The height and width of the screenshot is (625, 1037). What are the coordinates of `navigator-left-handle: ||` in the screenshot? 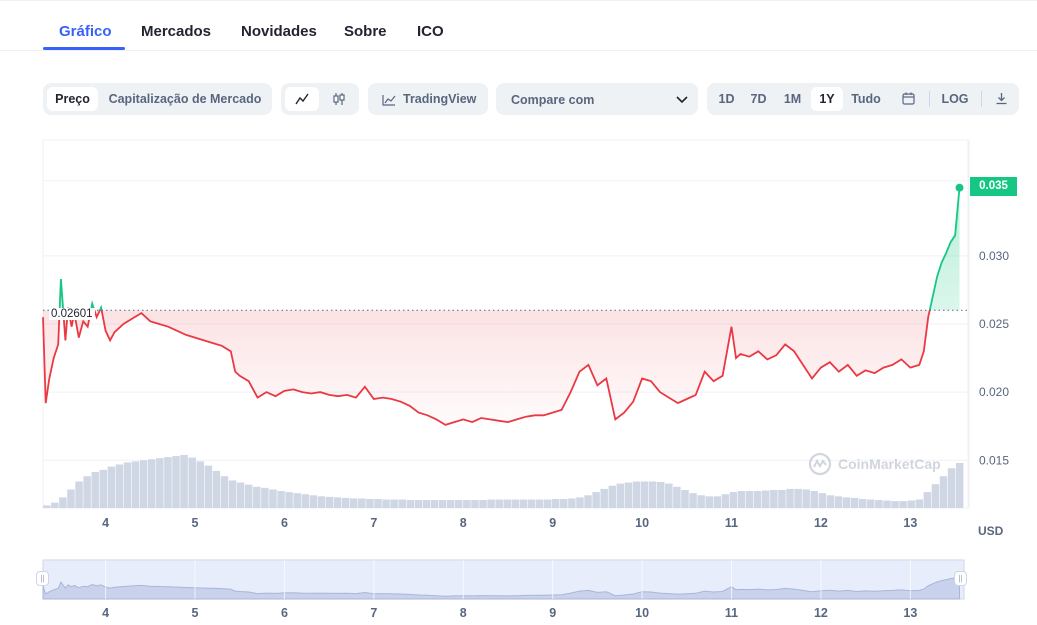 It's located at (42, 578).